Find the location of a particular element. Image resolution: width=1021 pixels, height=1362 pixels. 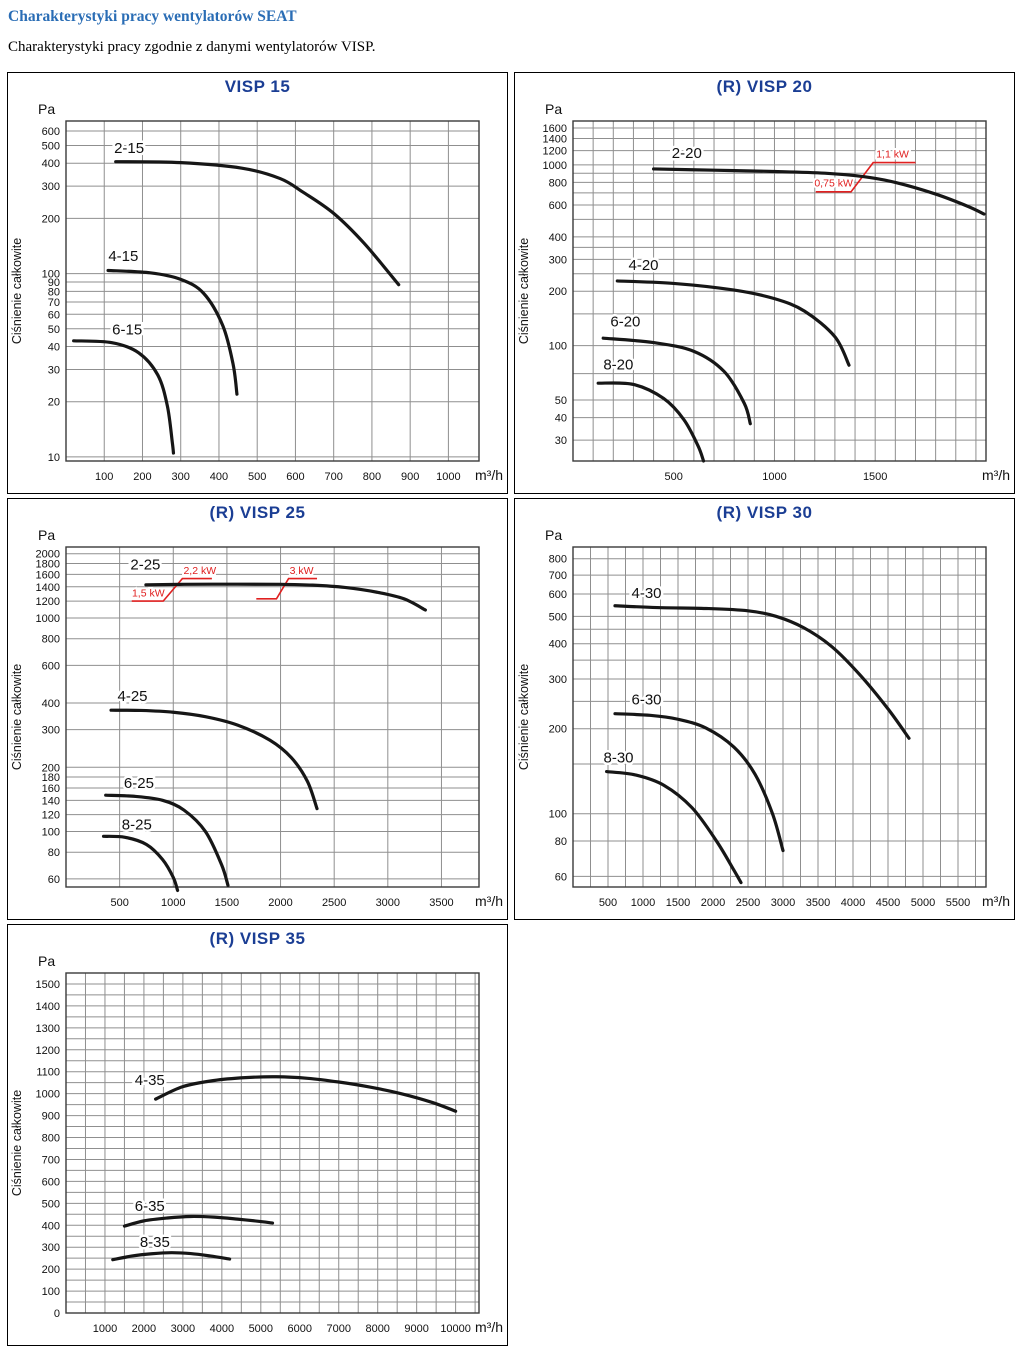

chart-title: (R) VISP 20 is located at coordinates (764, 86).